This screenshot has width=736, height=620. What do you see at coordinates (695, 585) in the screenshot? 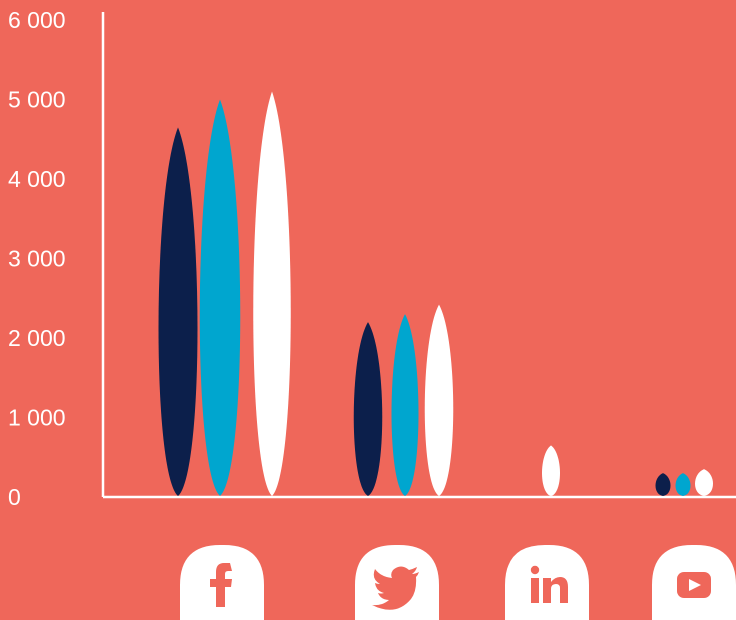
I see `youtube-glyph-play` at bounding box center [695, 585].